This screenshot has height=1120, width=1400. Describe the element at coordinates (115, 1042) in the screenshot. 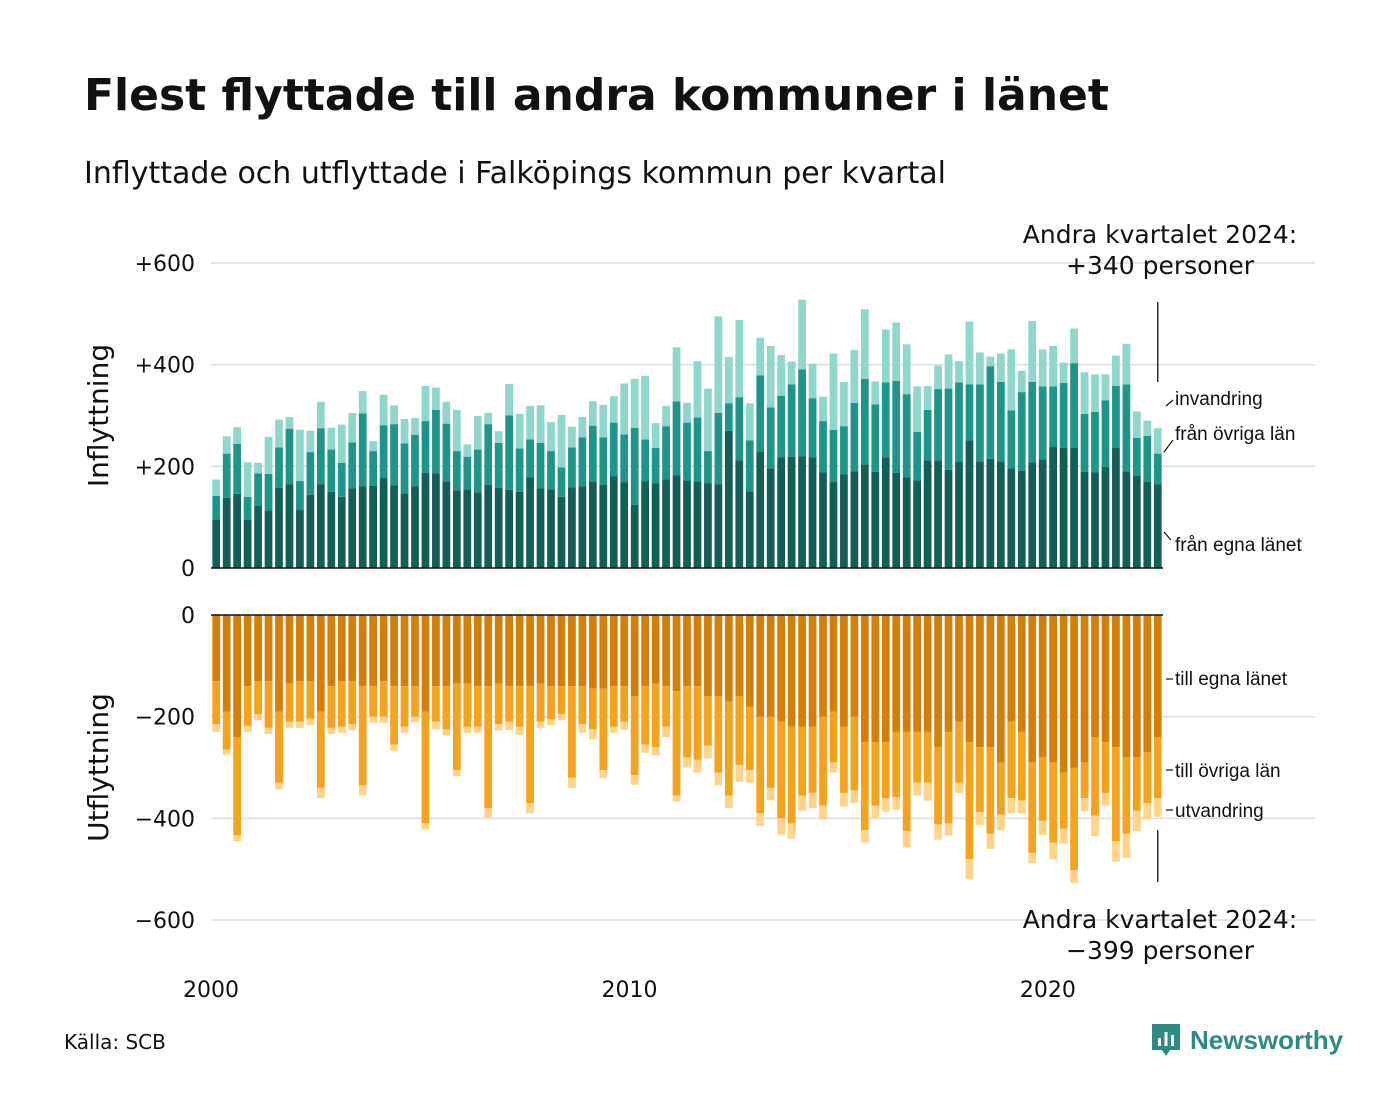

I see `source-note: Källa: SCB` at that location.